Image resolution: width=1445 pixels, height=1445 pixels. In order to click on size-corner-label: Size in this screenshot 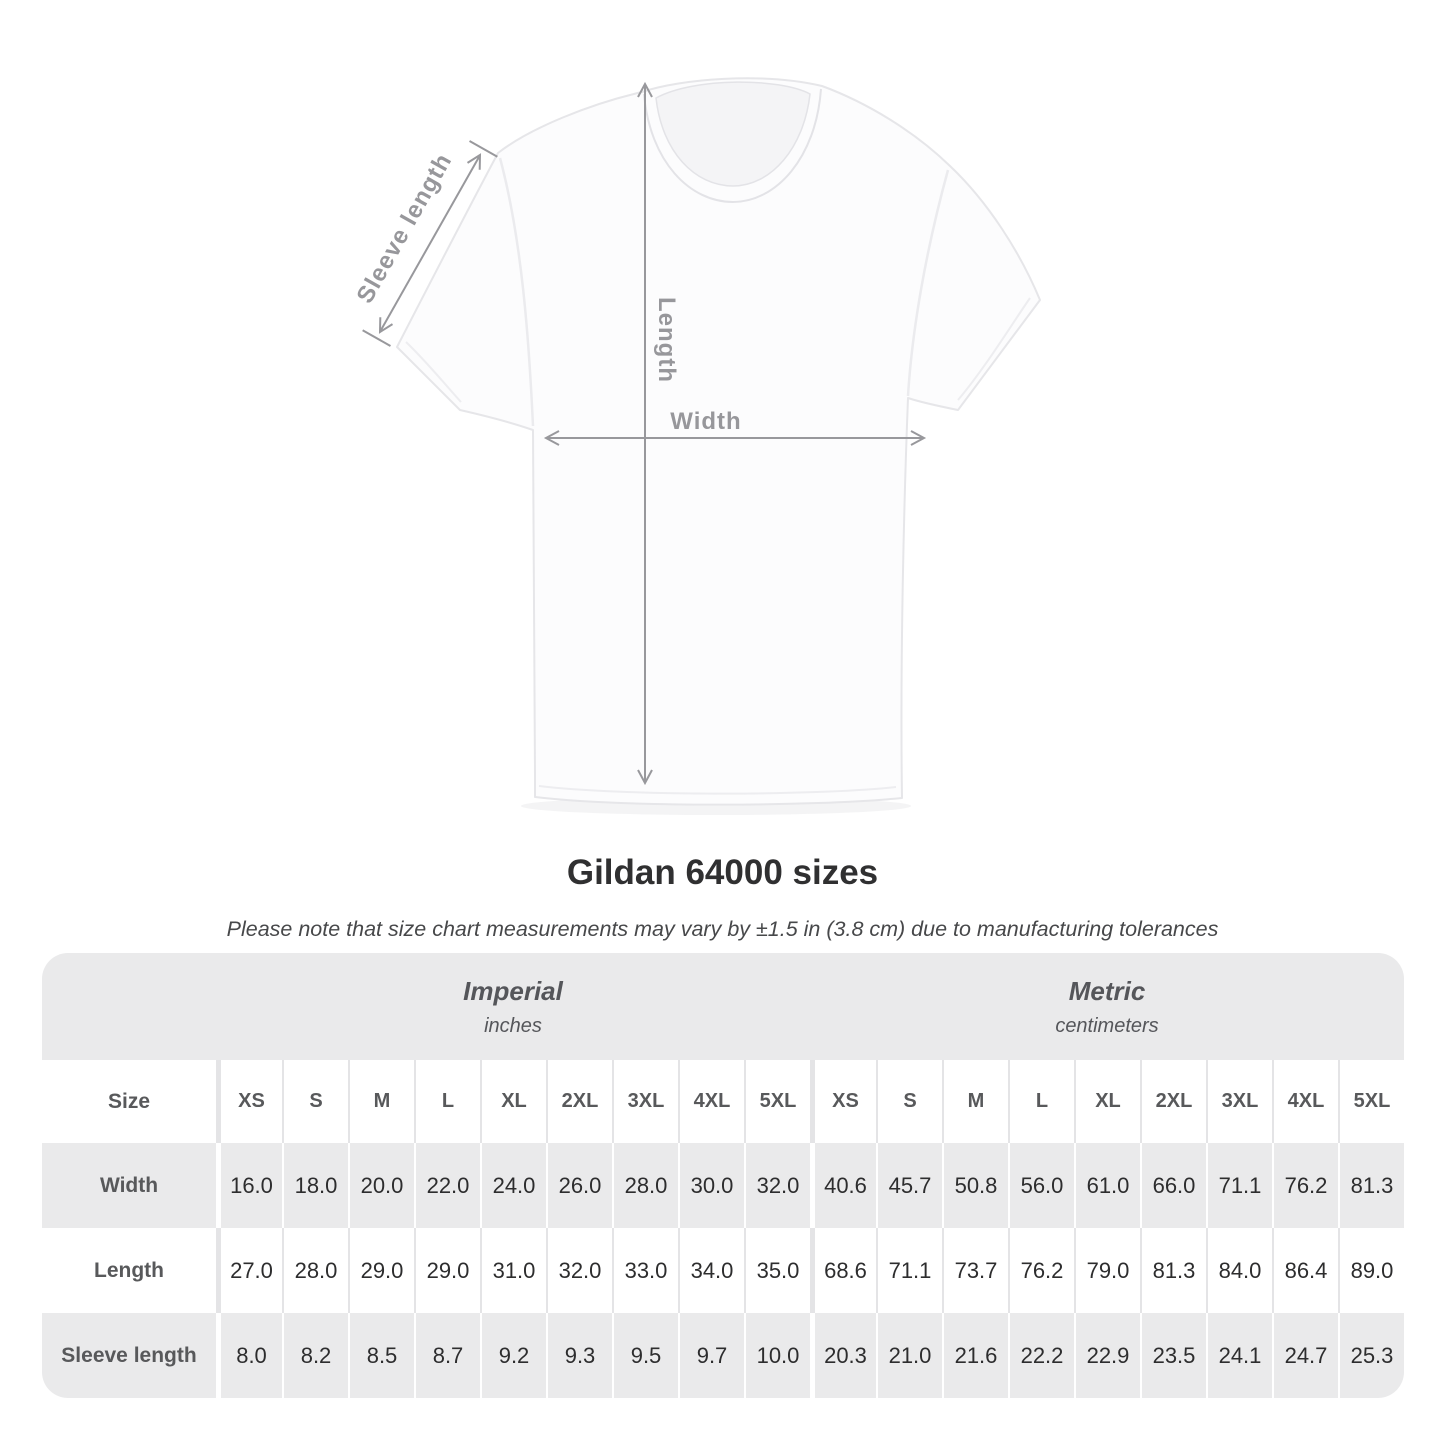, I will do `click(129, 1101)`.